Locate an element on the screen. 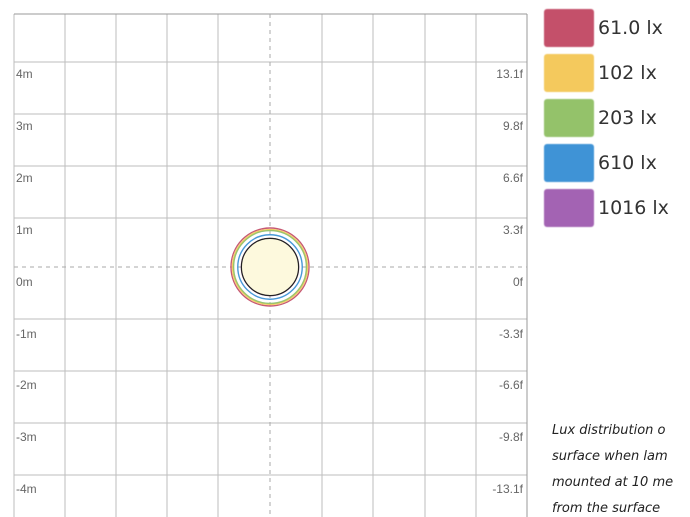 The width and height of the screenshot is (690, 517). tick-label-meters: 4m is located at coordinates (24, 74).